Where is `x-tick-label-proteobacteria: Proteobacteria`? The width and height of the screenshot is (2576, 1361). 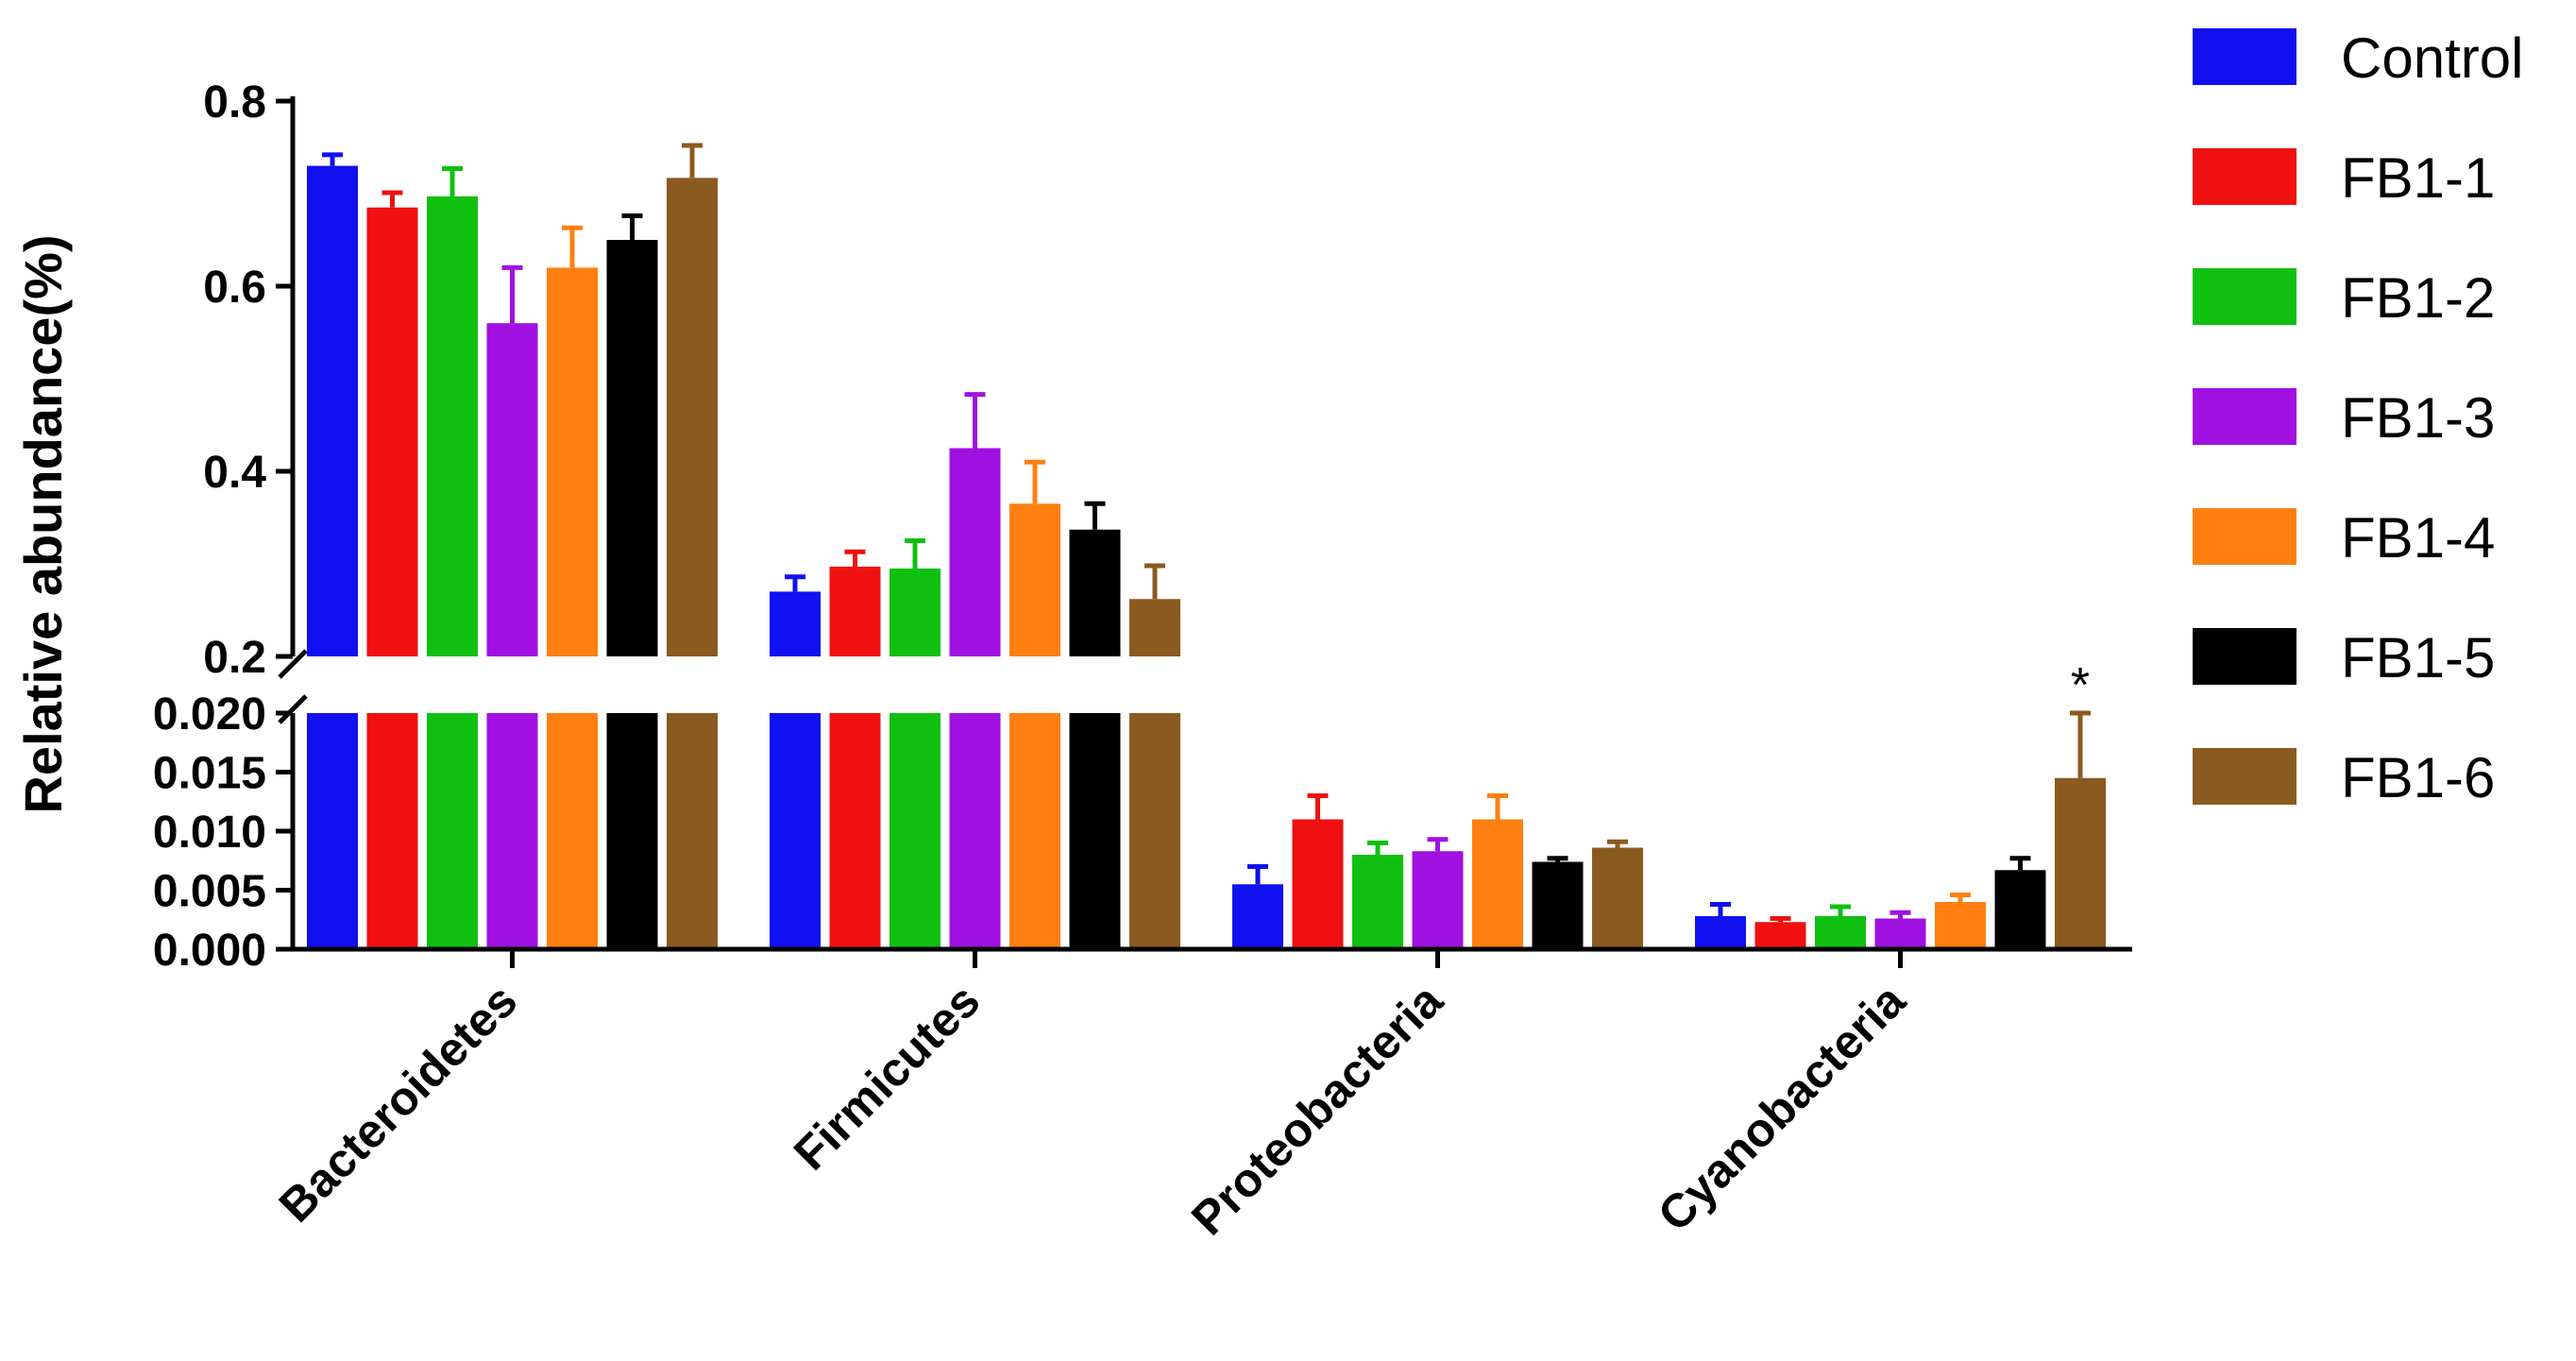 x-tick-label-proteobacteria: Proteobacteria is located at coordinates (1317, 1109).